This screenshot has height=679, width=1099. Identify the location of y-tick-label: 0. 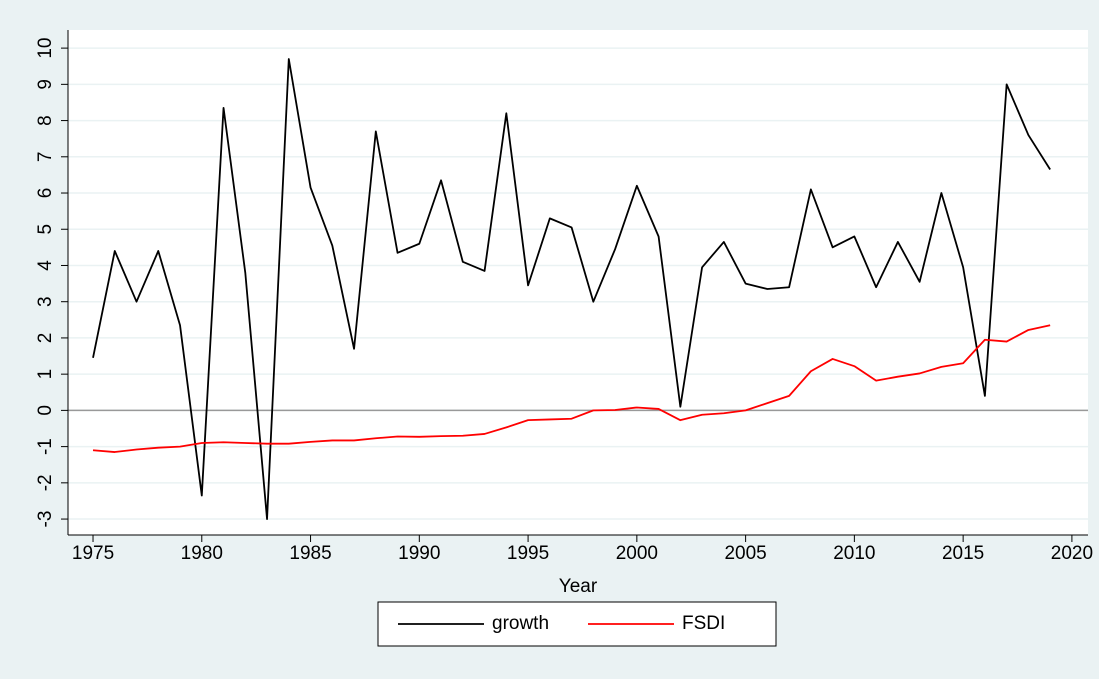
(45, 410).